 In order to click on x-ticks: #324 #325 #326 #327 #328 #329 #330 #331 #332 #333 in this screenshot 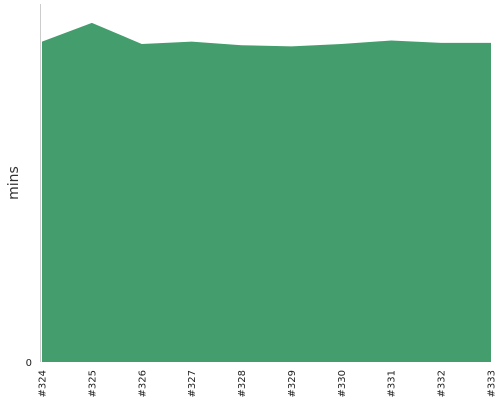, I will do `click(268, 383)`.